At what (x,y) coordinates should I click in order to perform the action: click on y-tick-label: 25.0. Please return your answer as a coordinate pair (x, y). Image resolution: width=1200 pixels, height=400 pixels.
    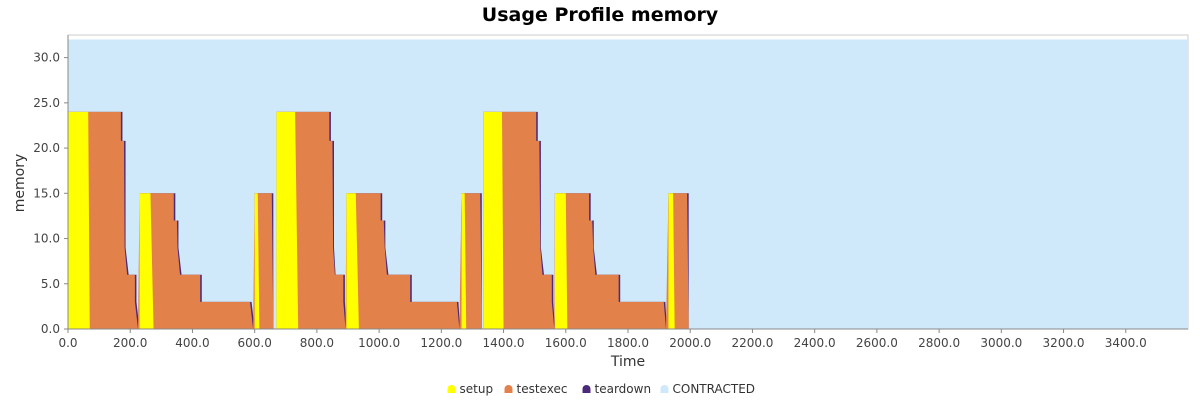
    Looking at the image, I should click on (46, 103).